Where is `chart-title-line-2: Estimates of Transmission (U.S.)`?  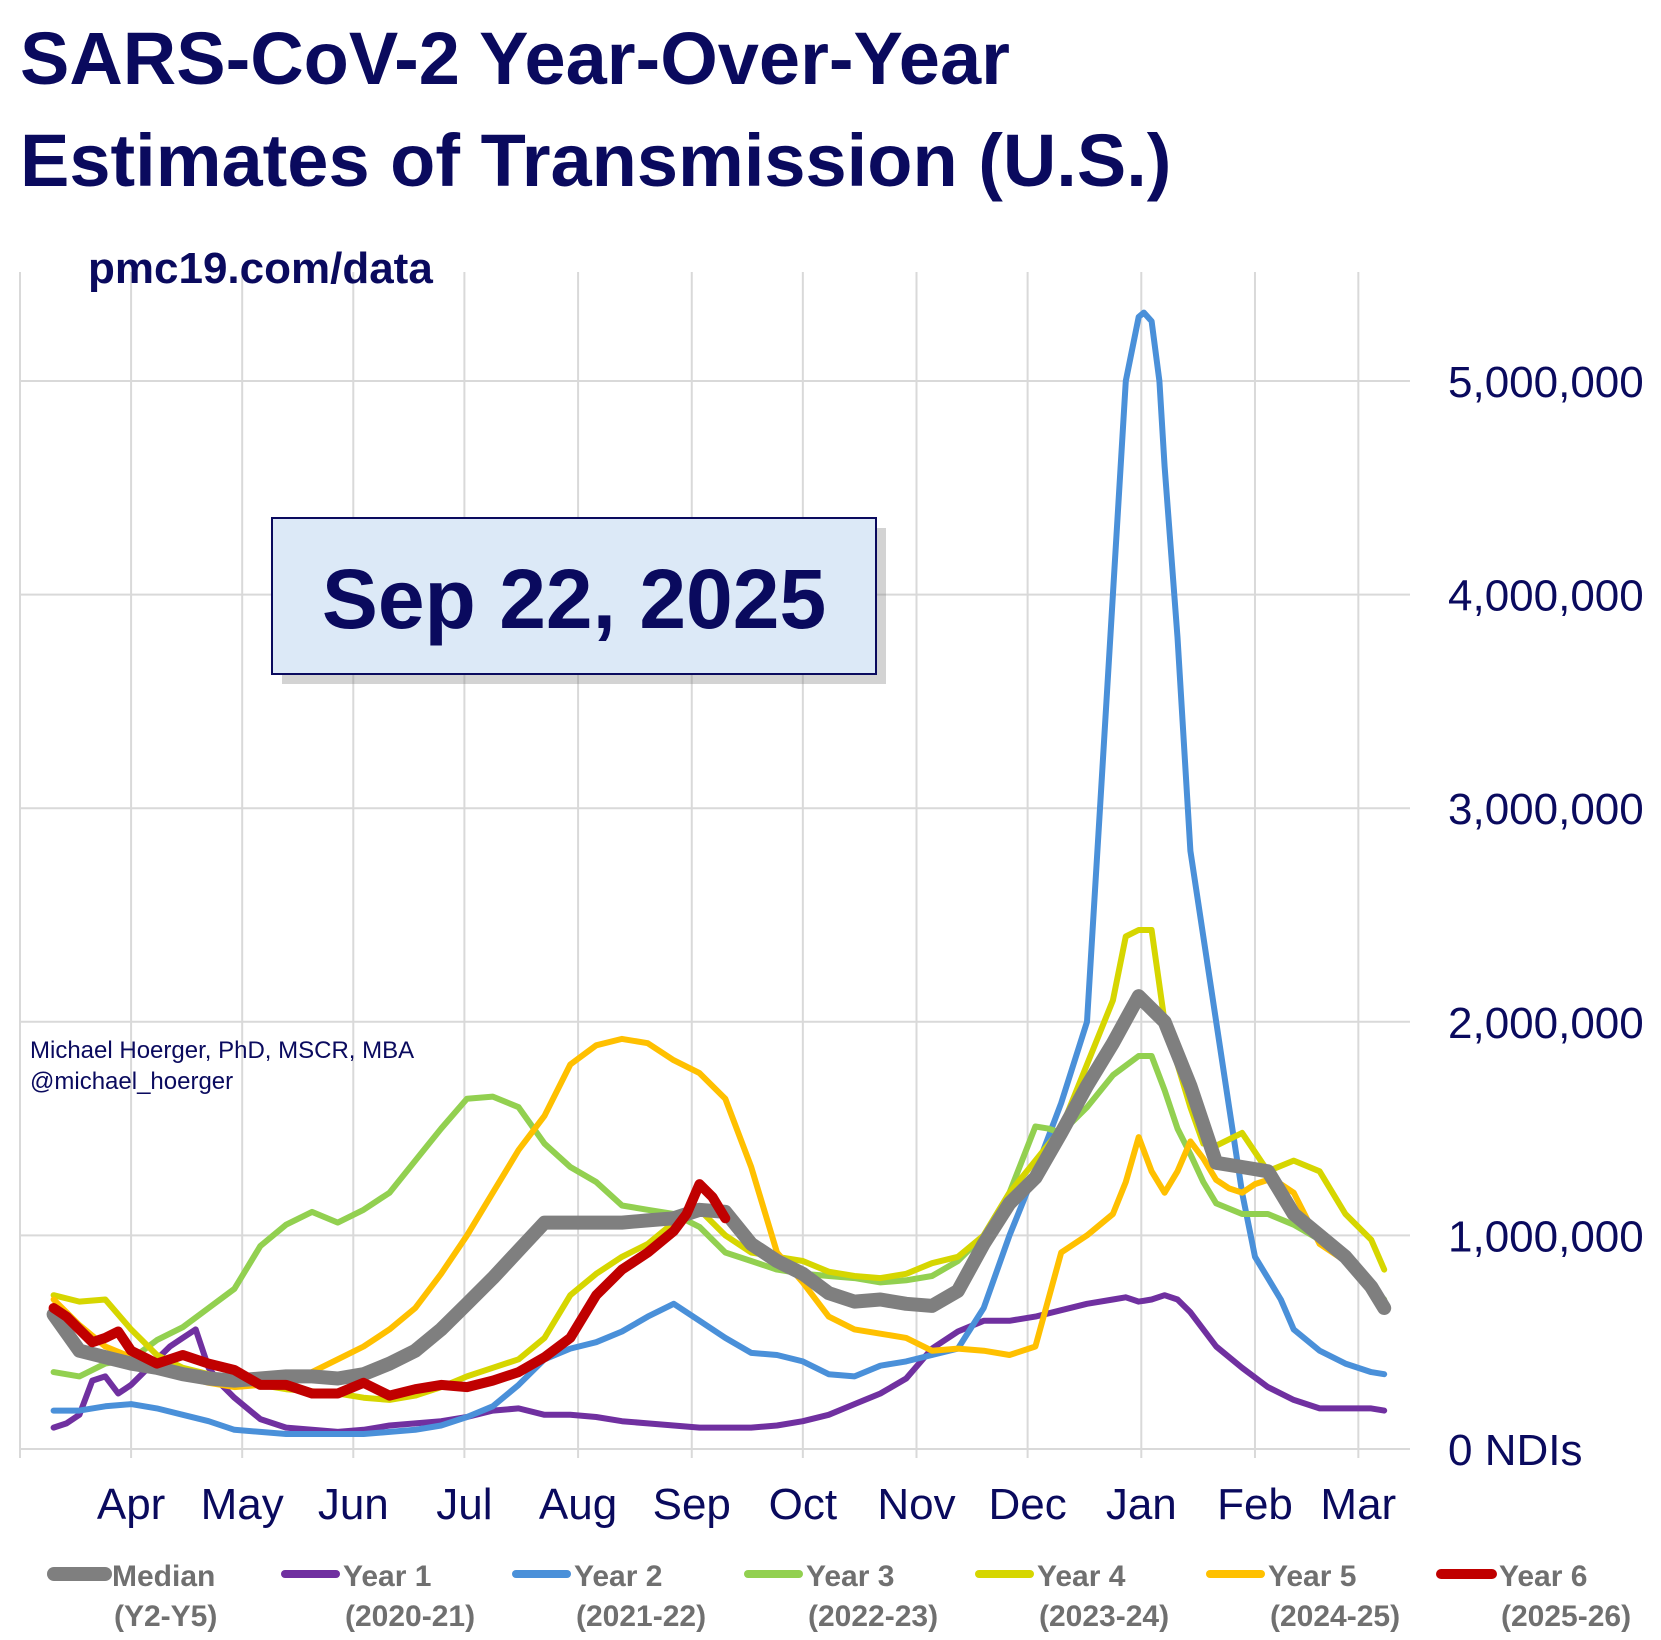 chart-title-line-2: Estimates of Transmission (U.S.) is located at coordinates (595, 160).